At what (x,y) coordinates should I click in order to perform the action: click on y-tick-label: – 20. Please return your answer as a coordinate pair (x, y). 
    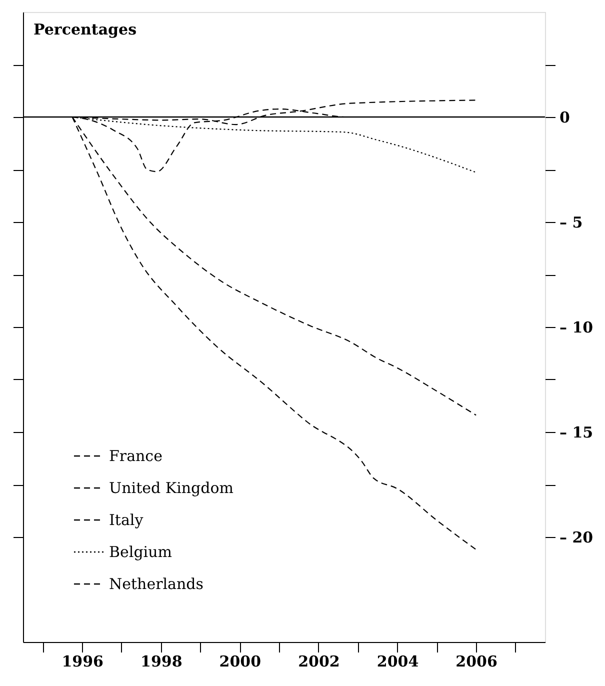
    Looking at the image, I should click on (577, 537).